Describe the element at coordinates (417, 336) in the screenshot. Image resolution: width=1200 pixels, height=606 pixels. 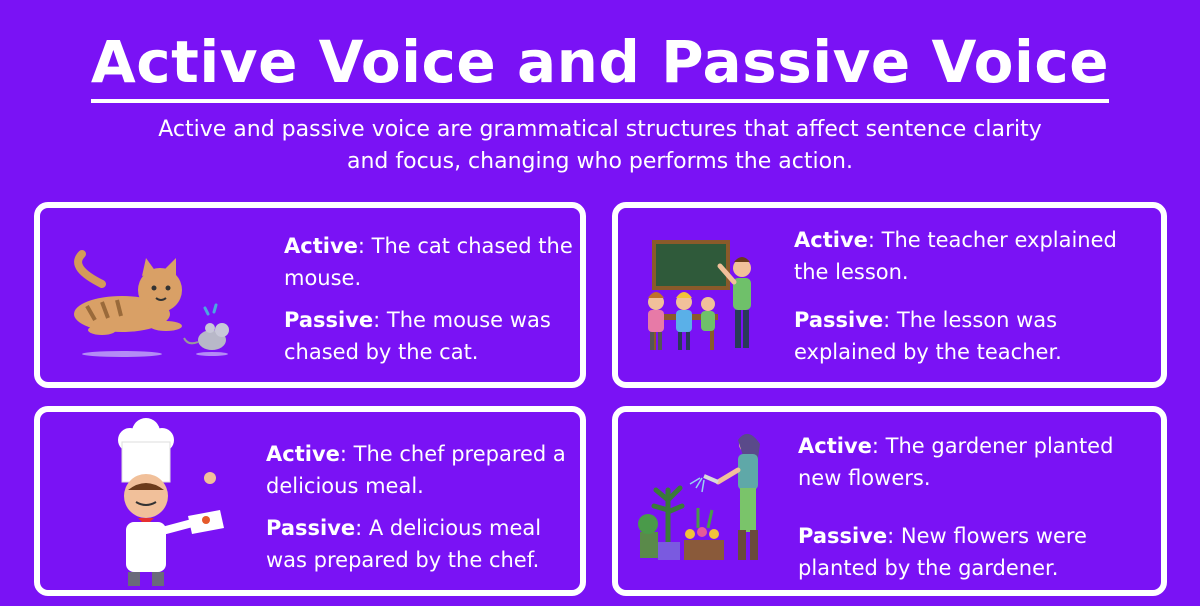
I see `passive-text: : The mouse was chased by the cat.` at that location.